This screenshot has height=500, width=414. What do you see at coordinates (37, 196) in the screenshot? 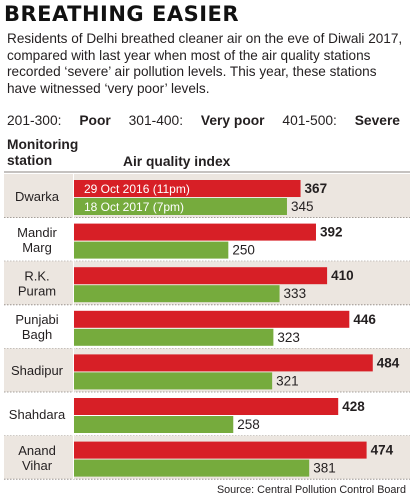
I see `station-label-dwarka: Dwarka` at bounding box center [37, 196].